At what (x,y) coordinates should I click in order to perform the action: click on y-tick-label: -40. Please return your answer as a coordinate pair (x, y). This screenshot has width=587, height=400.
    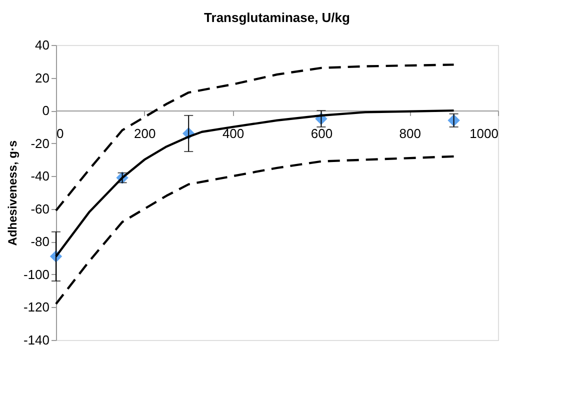
    Looking at the image, I should click on (40, 176).